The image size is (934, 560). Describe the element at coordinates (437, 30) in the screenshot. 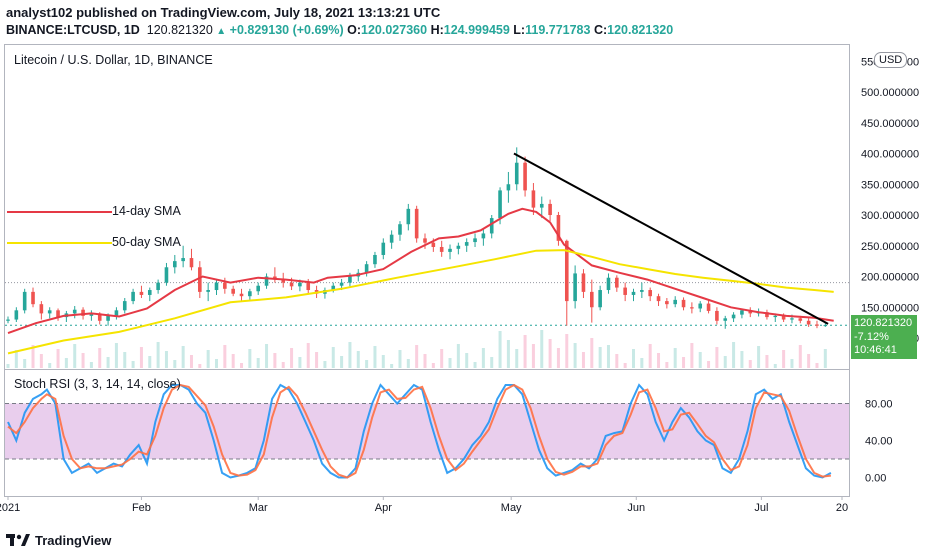

I see `high-label: H:` at that location.